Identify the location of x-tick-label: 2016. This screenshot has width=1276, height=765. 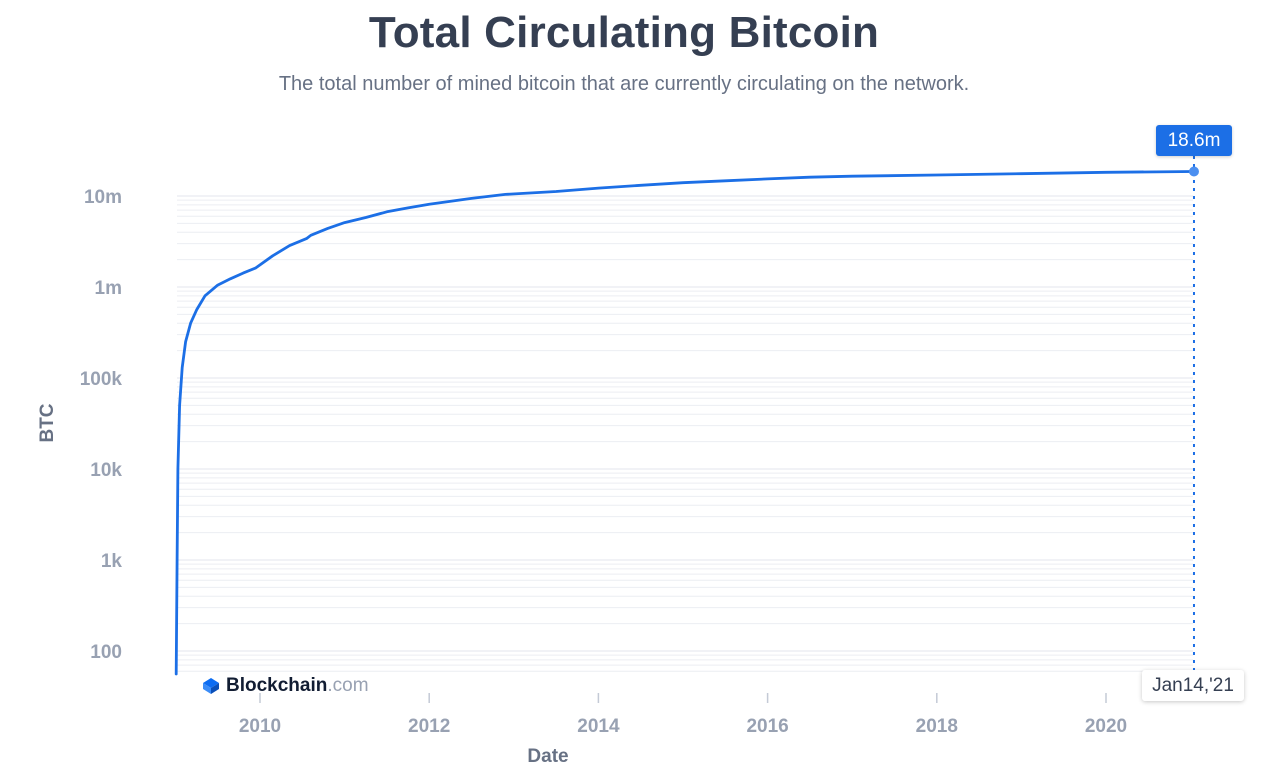
(767, 726).